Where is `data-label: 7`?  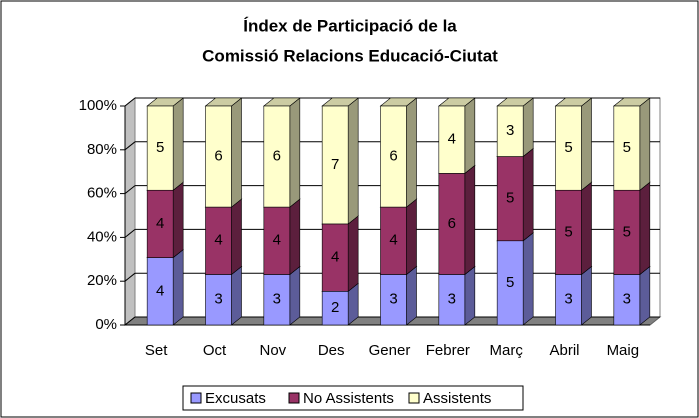
data-label: 7 is located at coordinates (335, 164).